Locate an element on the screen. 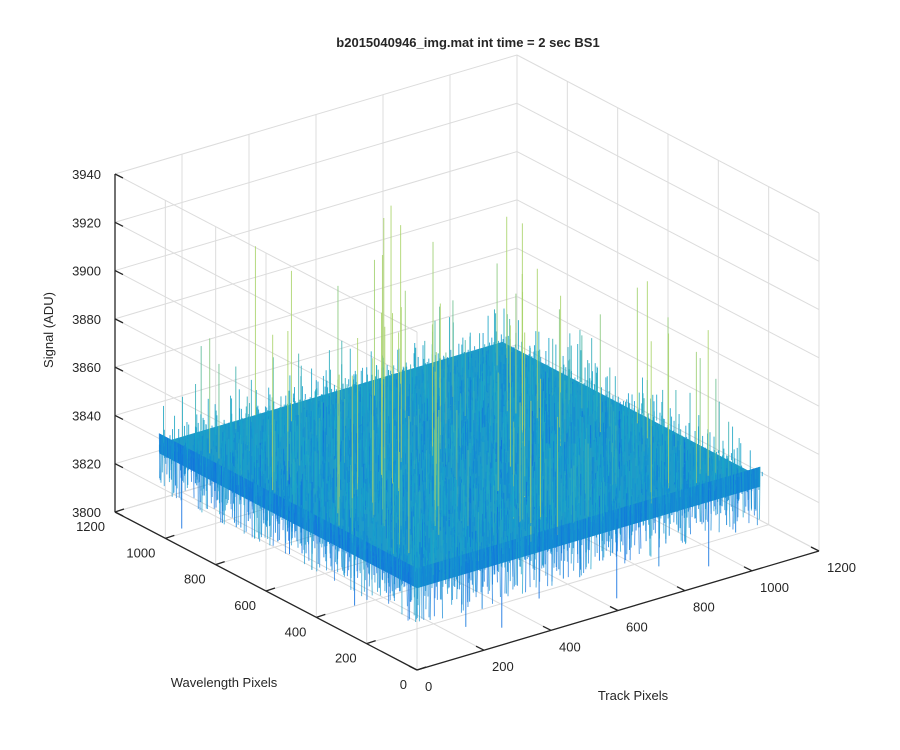 The image size is (900, 750). floor-grid-line is located at coordinates (567, 584).